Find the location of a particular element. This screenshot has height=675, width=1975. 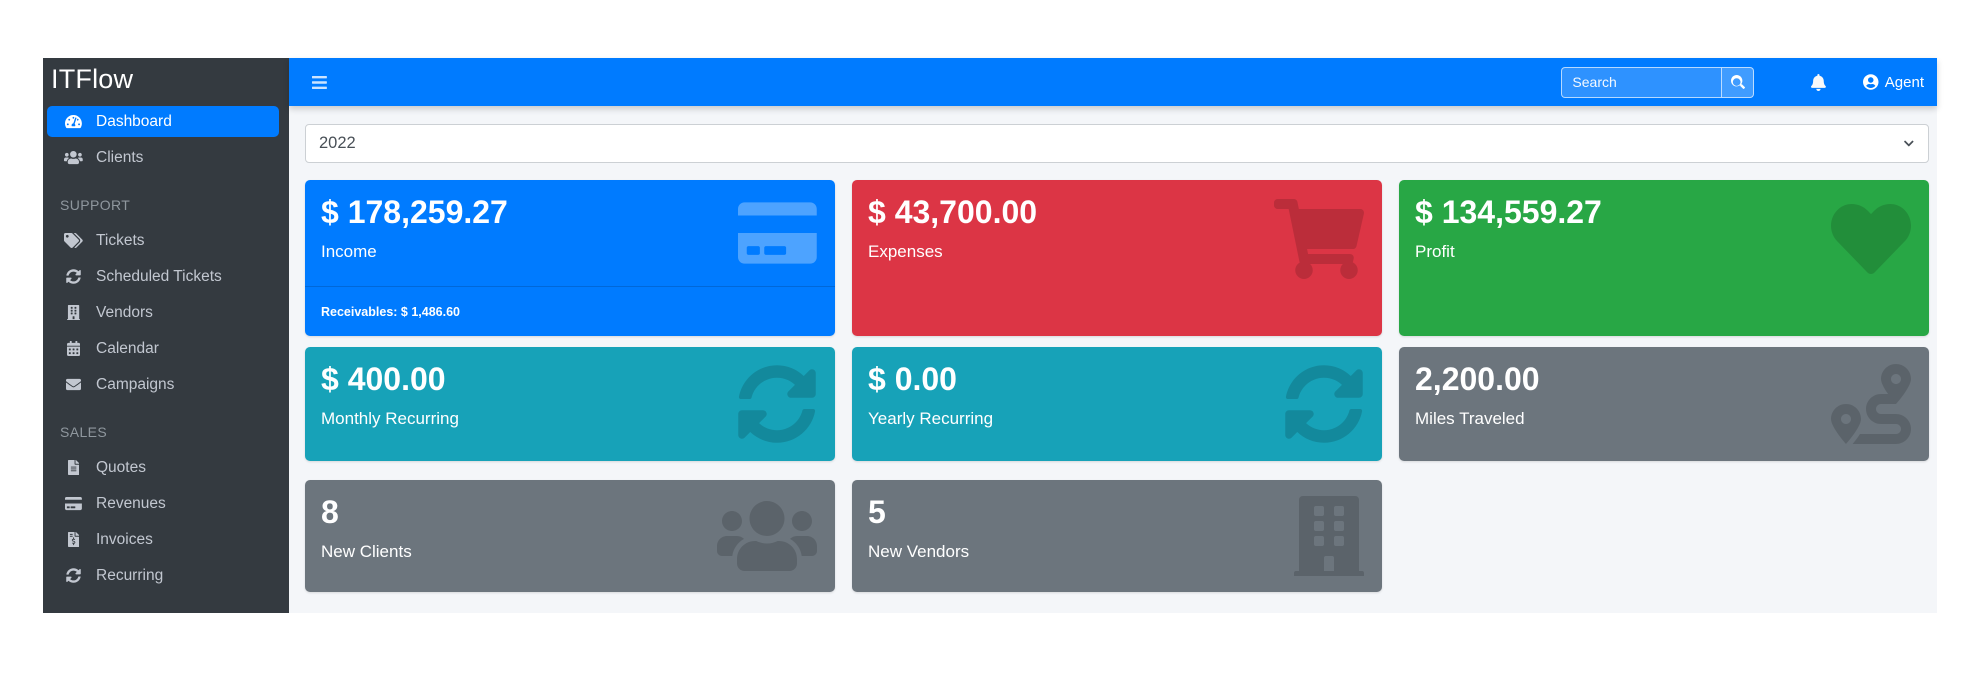

stat-value: 5 is located at coordinates (877, 512).